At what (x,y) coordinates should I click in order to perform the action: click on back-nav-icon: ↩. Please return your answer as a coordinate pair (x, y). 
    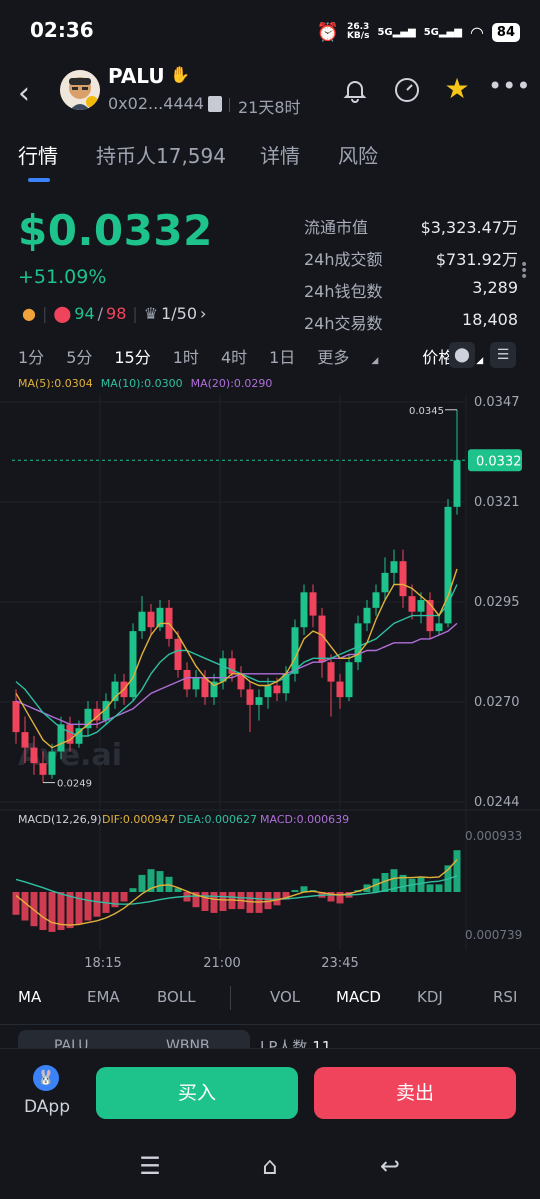
    Looking at the image, I should click on (390, 1166).